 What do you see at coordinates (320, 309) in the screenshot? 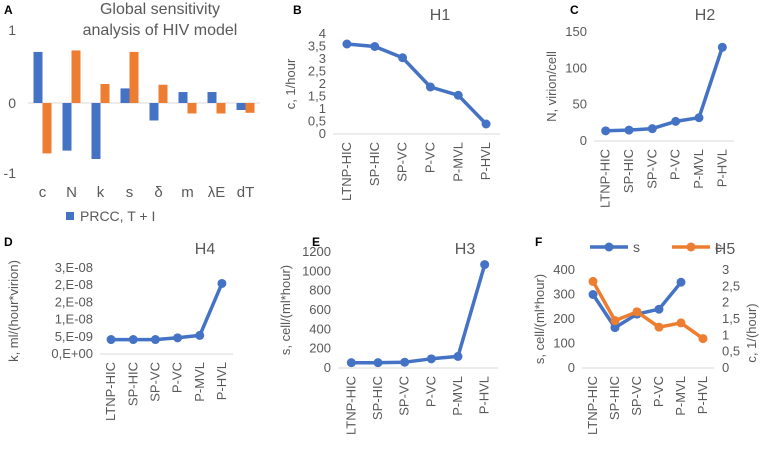
I see `y-tick-label: 600` at bounding box center [320, 309].